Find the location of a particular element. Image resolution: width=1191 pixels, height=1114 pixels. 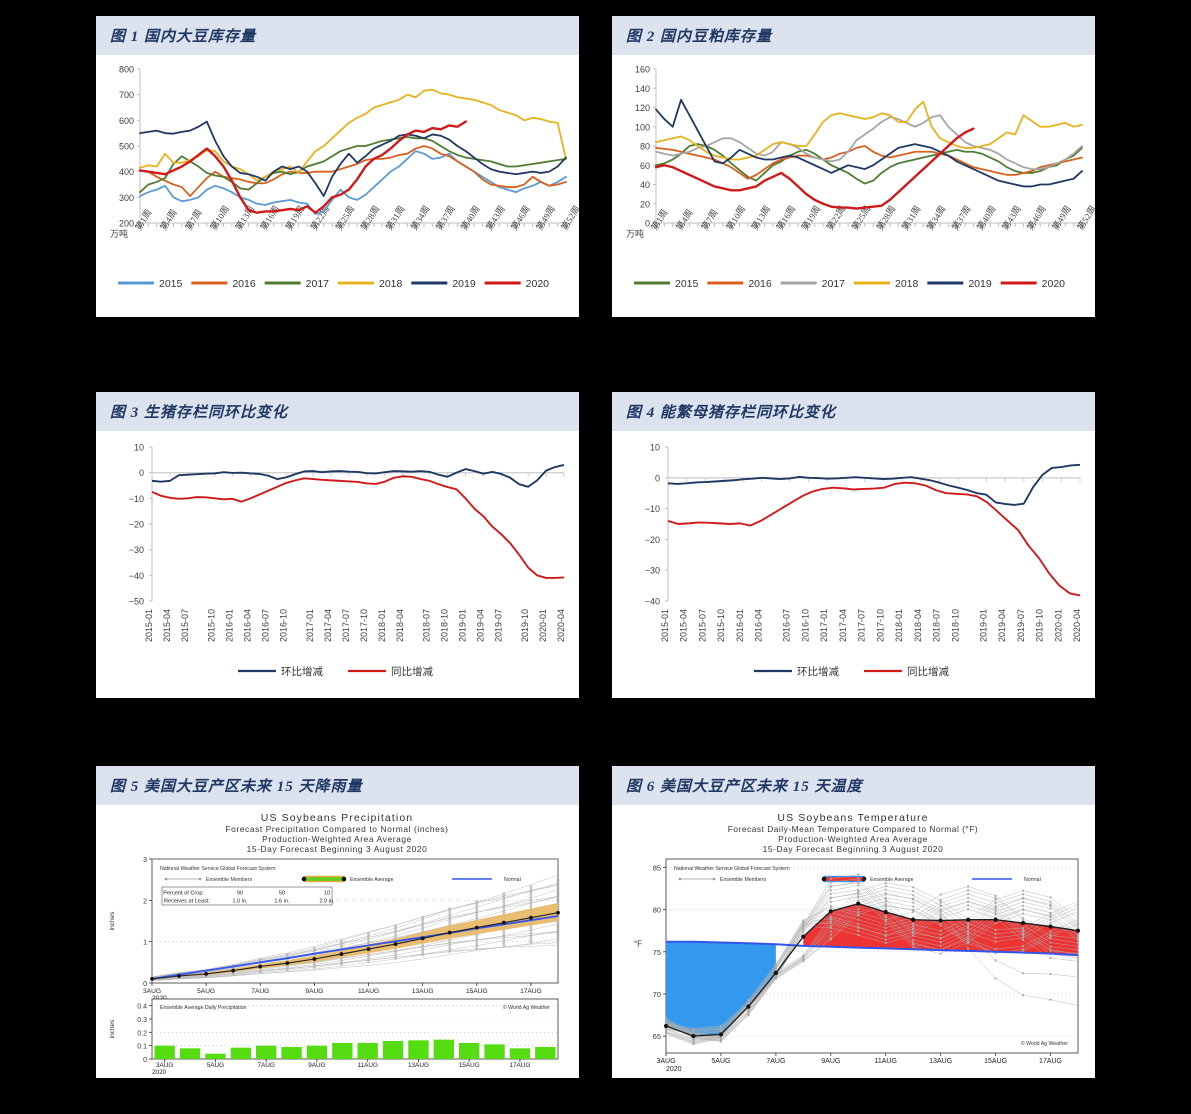

svg-text: 140 is located at coordinates (642, 89).